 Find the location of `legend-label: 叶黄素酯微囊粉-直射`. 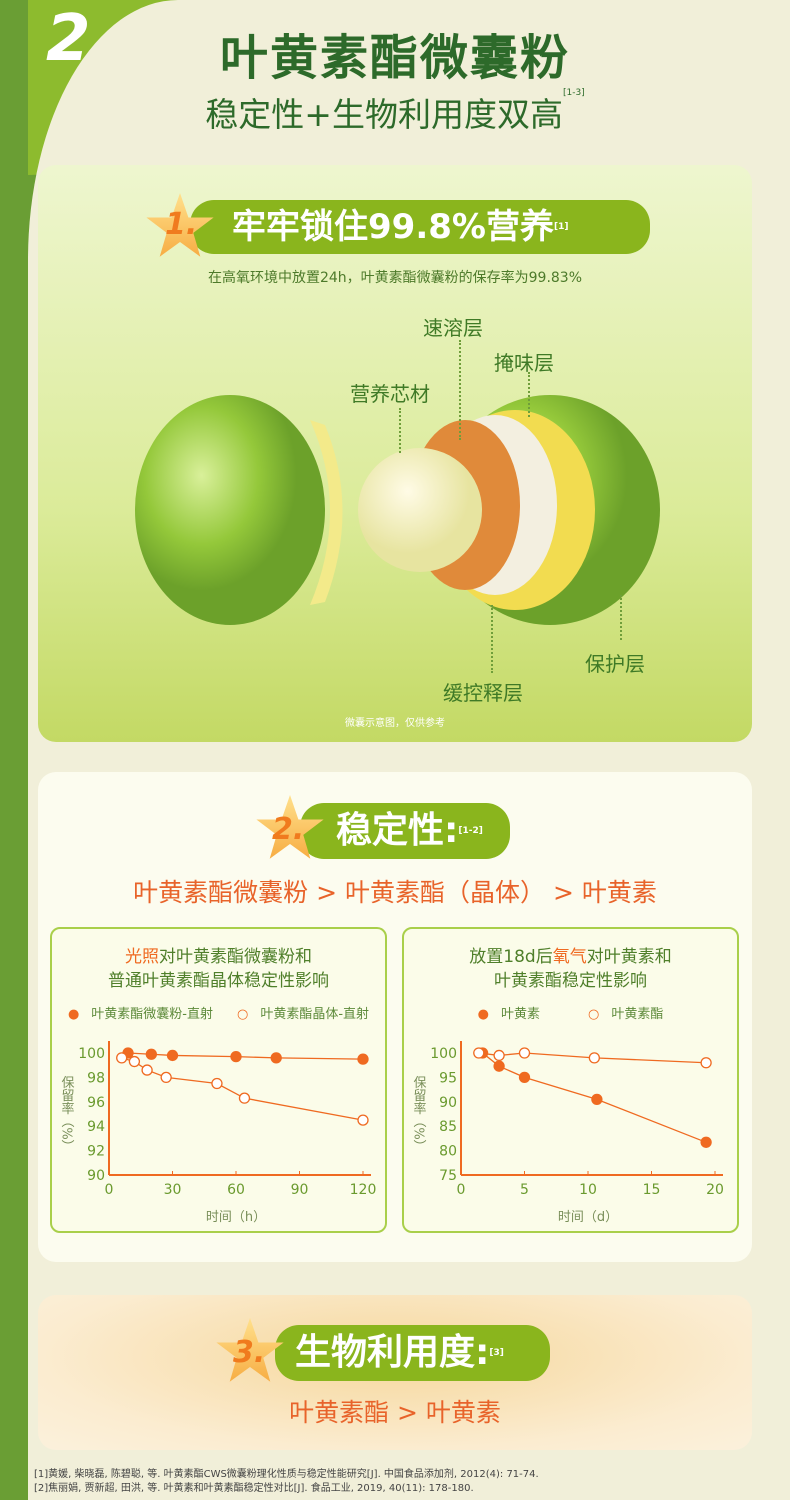

legend-label: 叶黄素酯微囊粉-直射 is located at coordinates (152, 1014).